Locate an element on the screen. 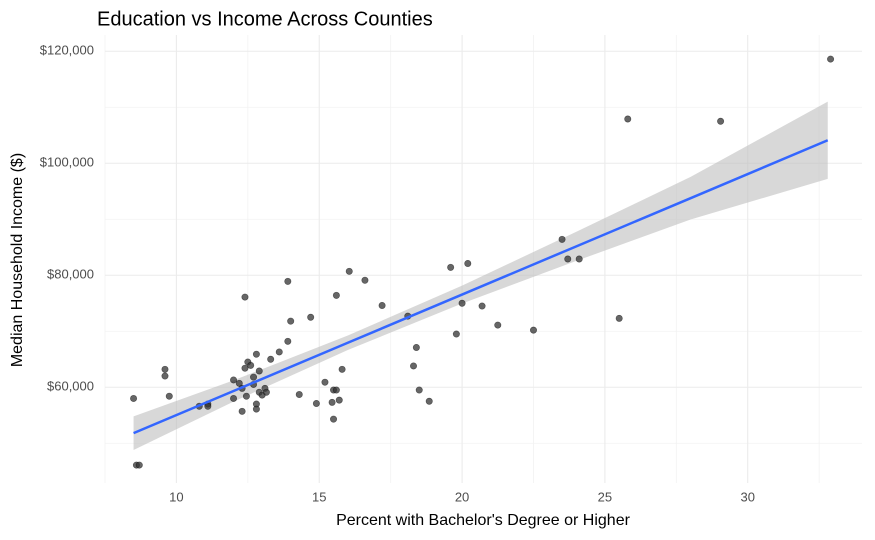  chart-title: Education vs Income Across Counties is located at coordinates (265, 19).